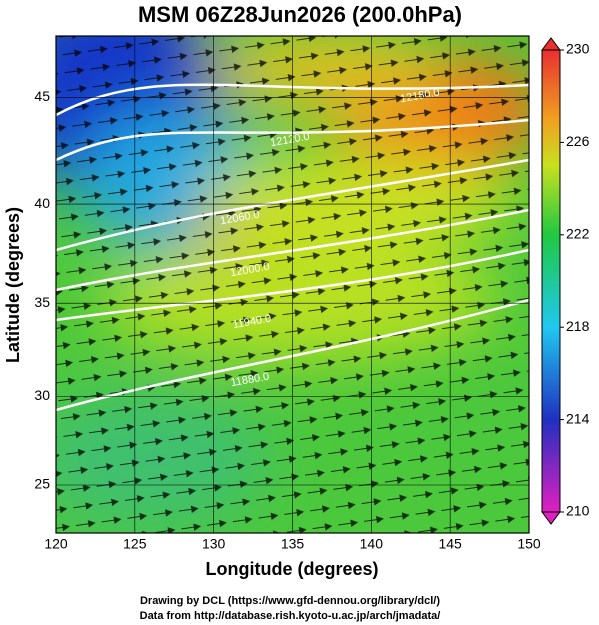 This screenshot has width=599, height=625. I want to click on x-tick-label: 120, so click(56, 544).